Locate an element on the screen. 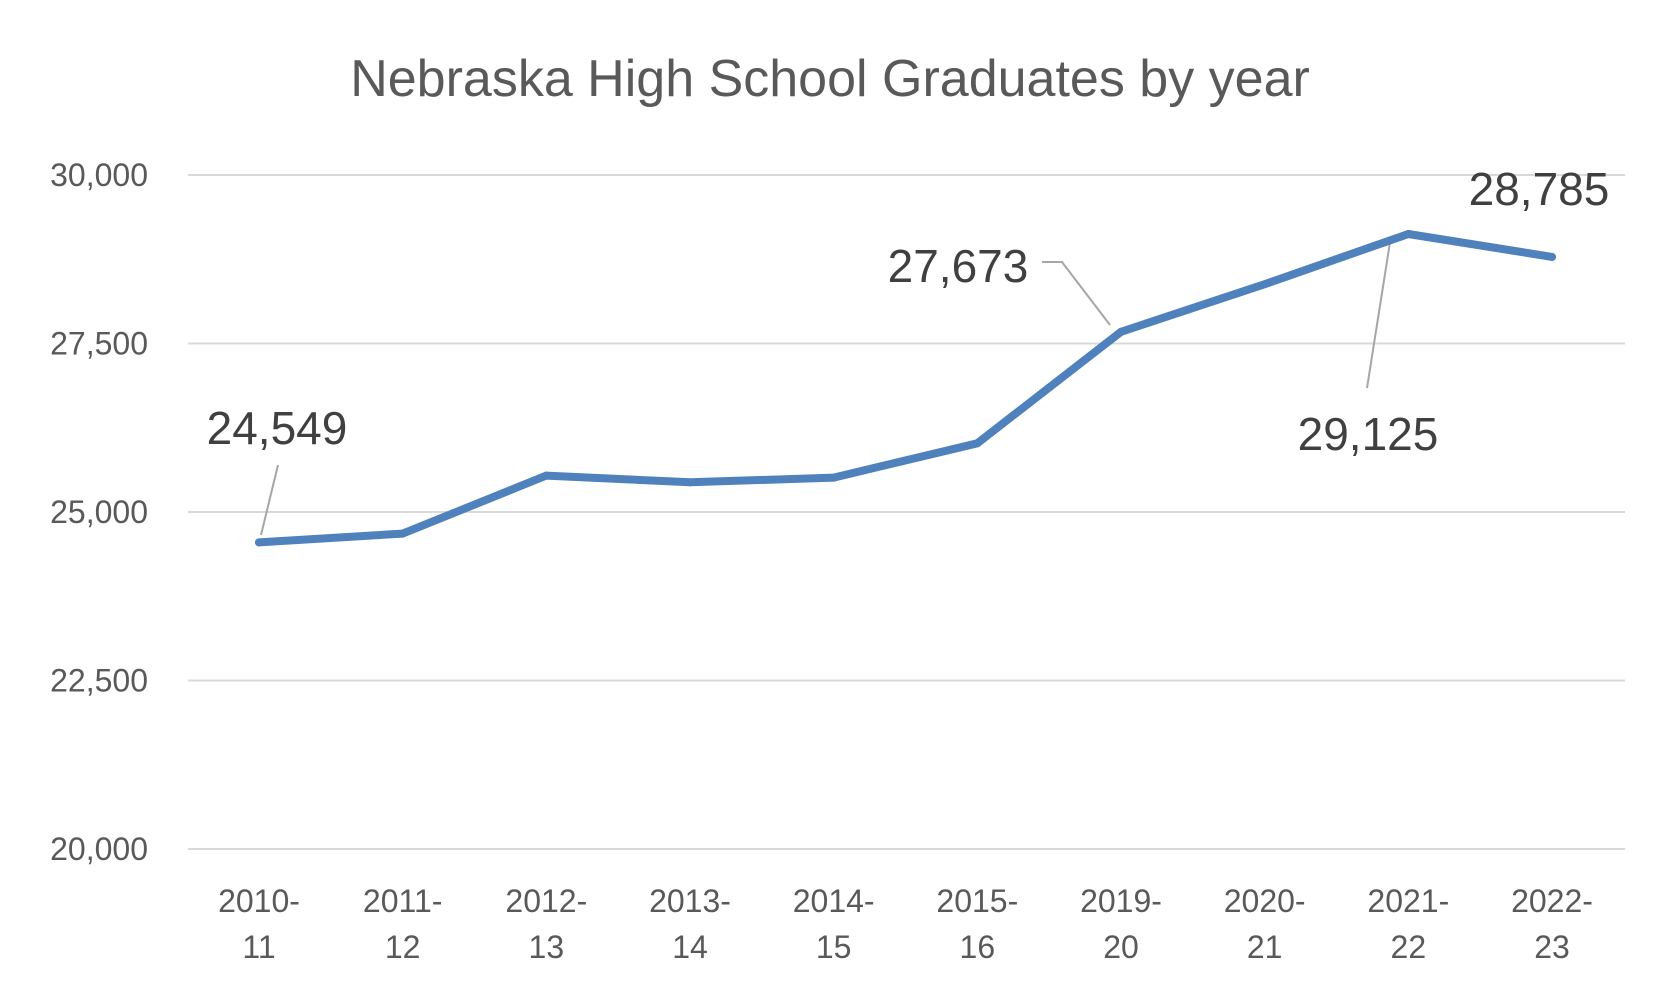  y-axis: 20,000 22,500 25,000 27,500 30,000 is located at coordinates (99, 512).